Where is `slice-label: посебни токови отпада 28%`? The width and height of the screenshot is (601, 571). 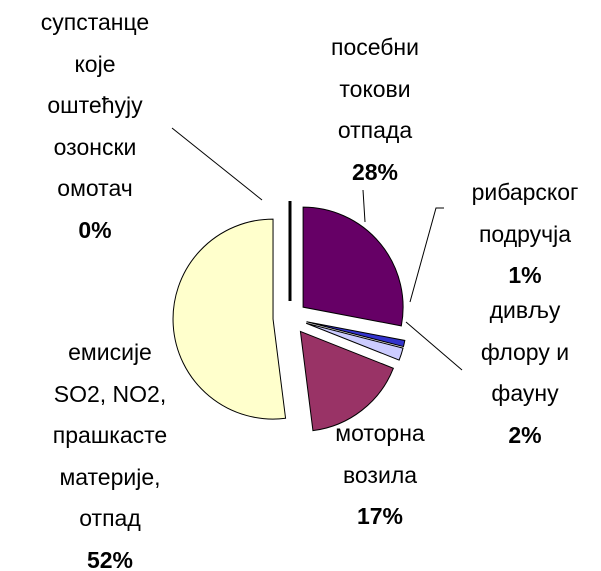
slice-label: посебни токови отпада 28% is located at coordinates (375, 110).